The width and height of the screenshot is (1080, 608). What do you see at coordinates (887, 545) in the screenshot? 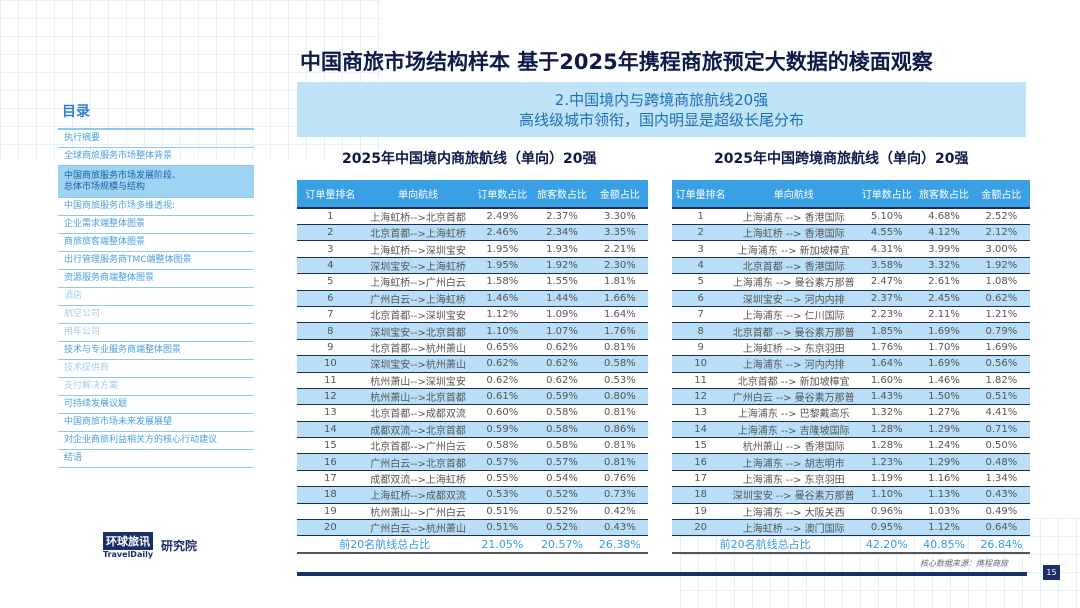
I see `total-value: 42.20%` at bounding box center [887, 545].